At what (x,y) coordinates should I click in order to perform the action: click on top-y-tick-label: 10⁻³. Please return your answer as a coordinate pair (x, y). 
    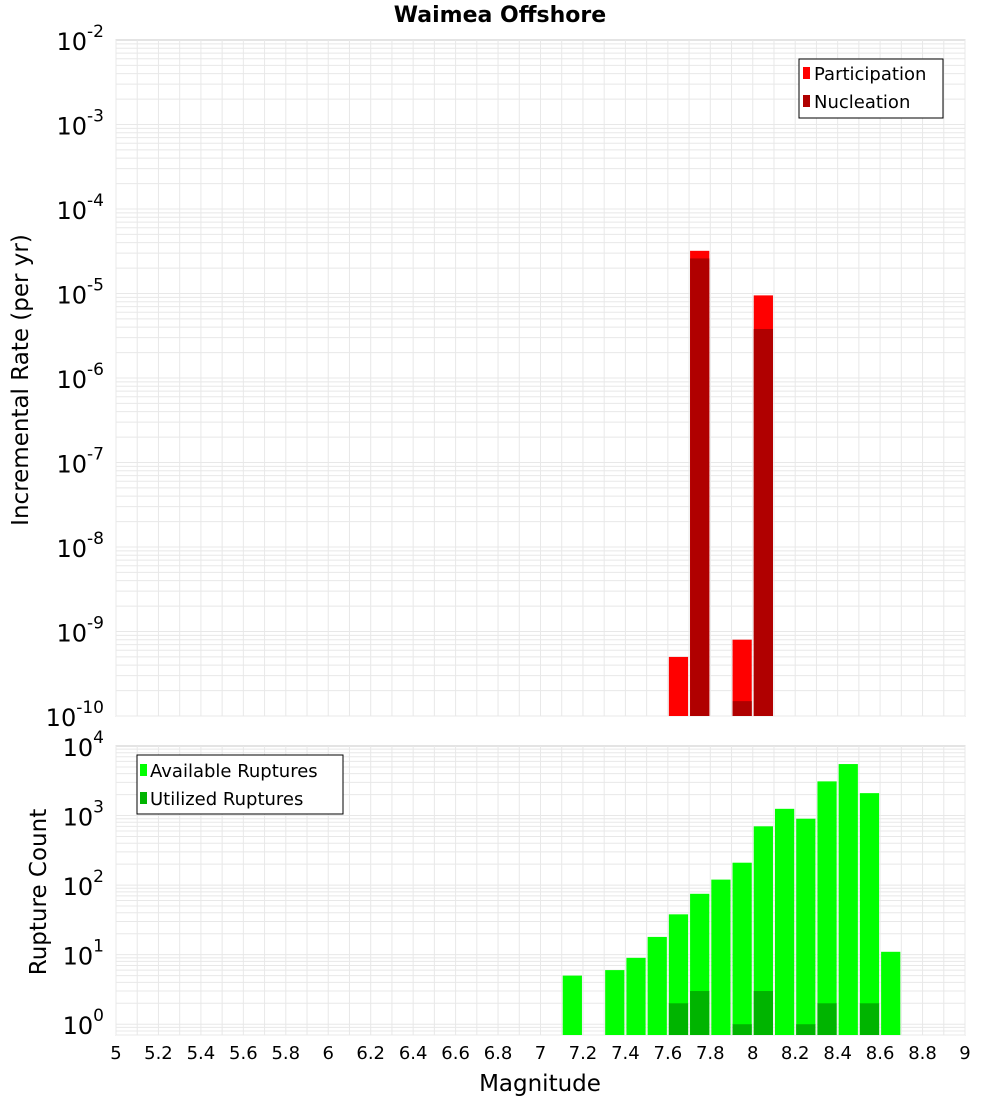
    Looking at the image, I should click on (81, 124).